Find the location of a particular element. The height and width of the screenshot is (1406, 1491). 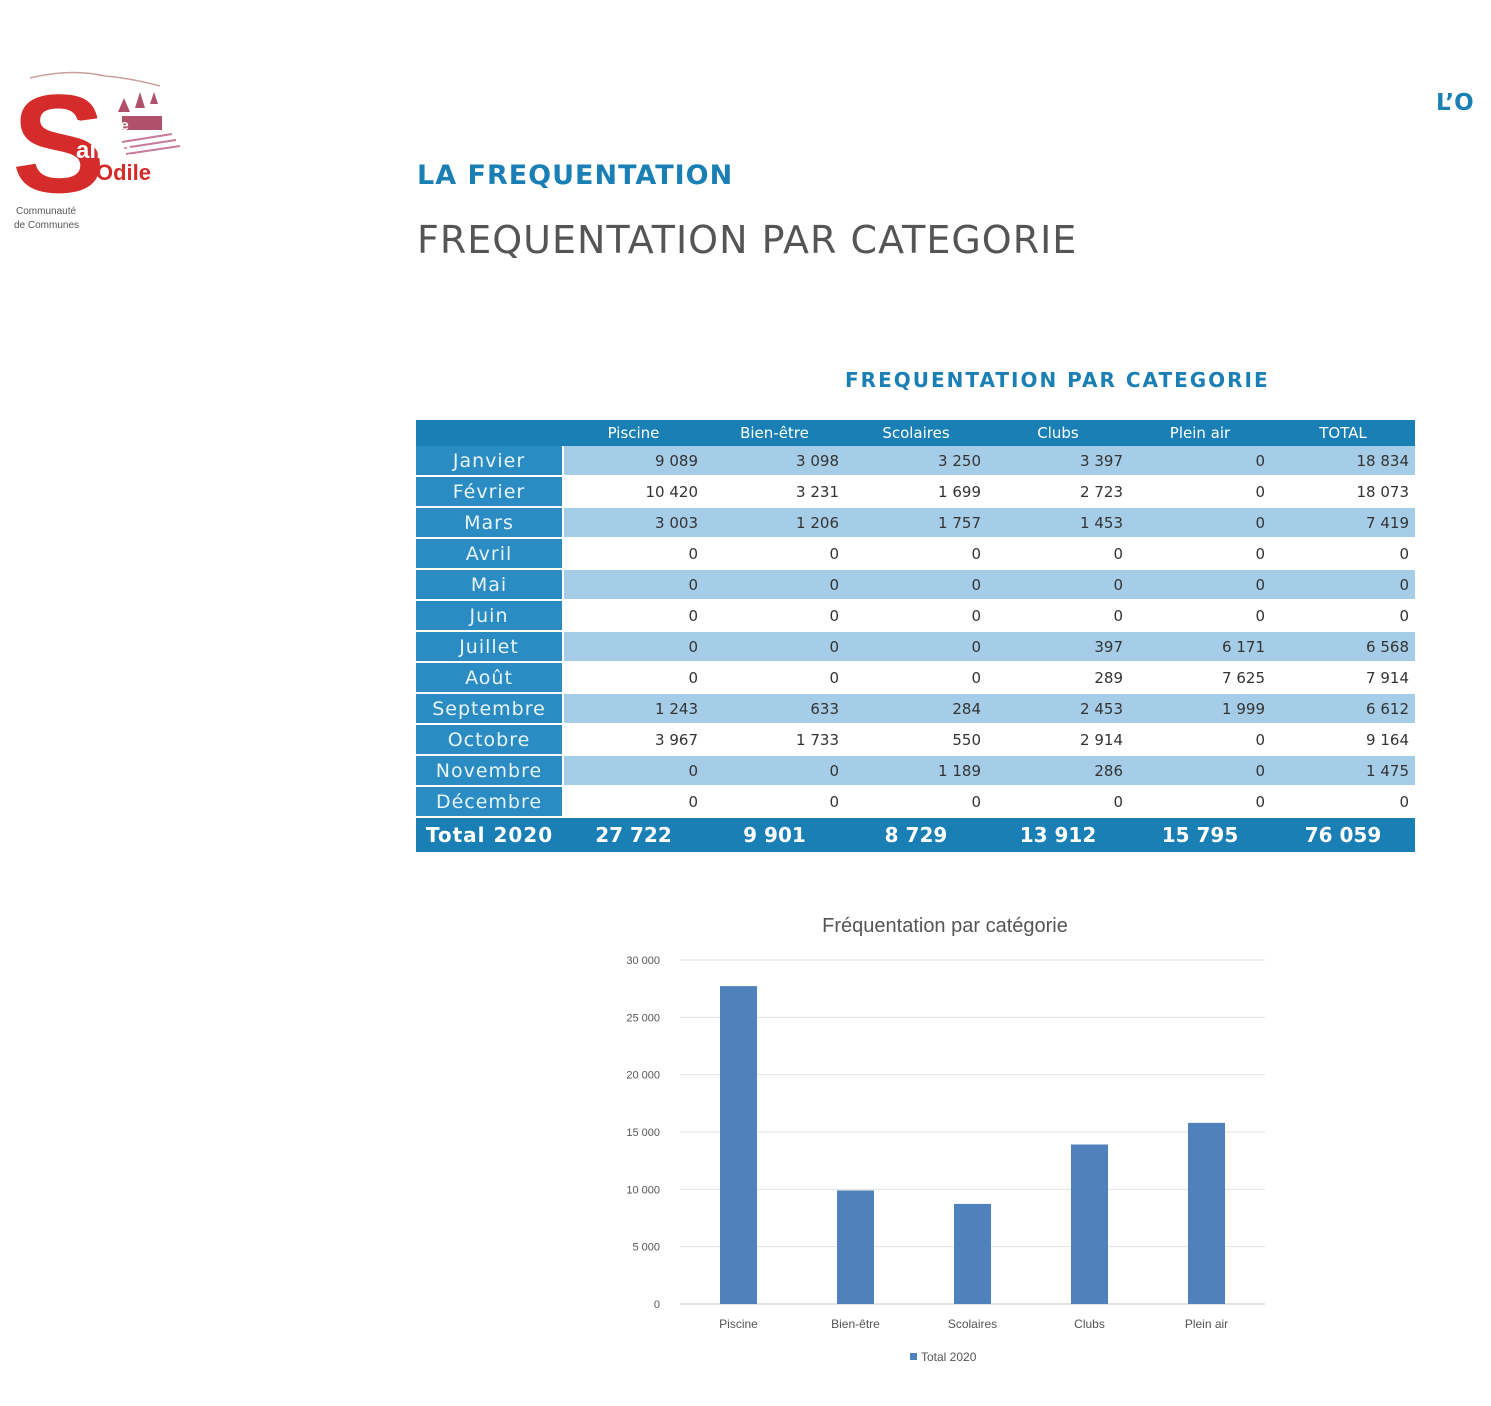

table-cell: 286 is located at coordinates (1058, 771).